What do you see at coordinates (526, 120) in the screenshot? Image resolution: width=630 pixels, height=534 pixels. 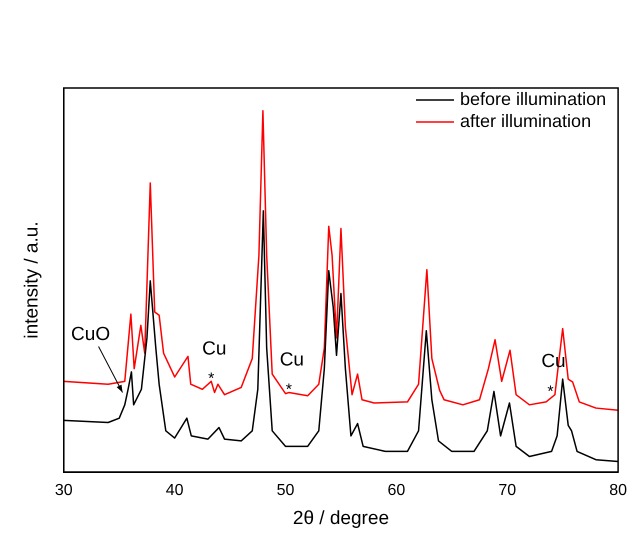 I see `legend-label: after illumination` at bounding box center [526, 120].